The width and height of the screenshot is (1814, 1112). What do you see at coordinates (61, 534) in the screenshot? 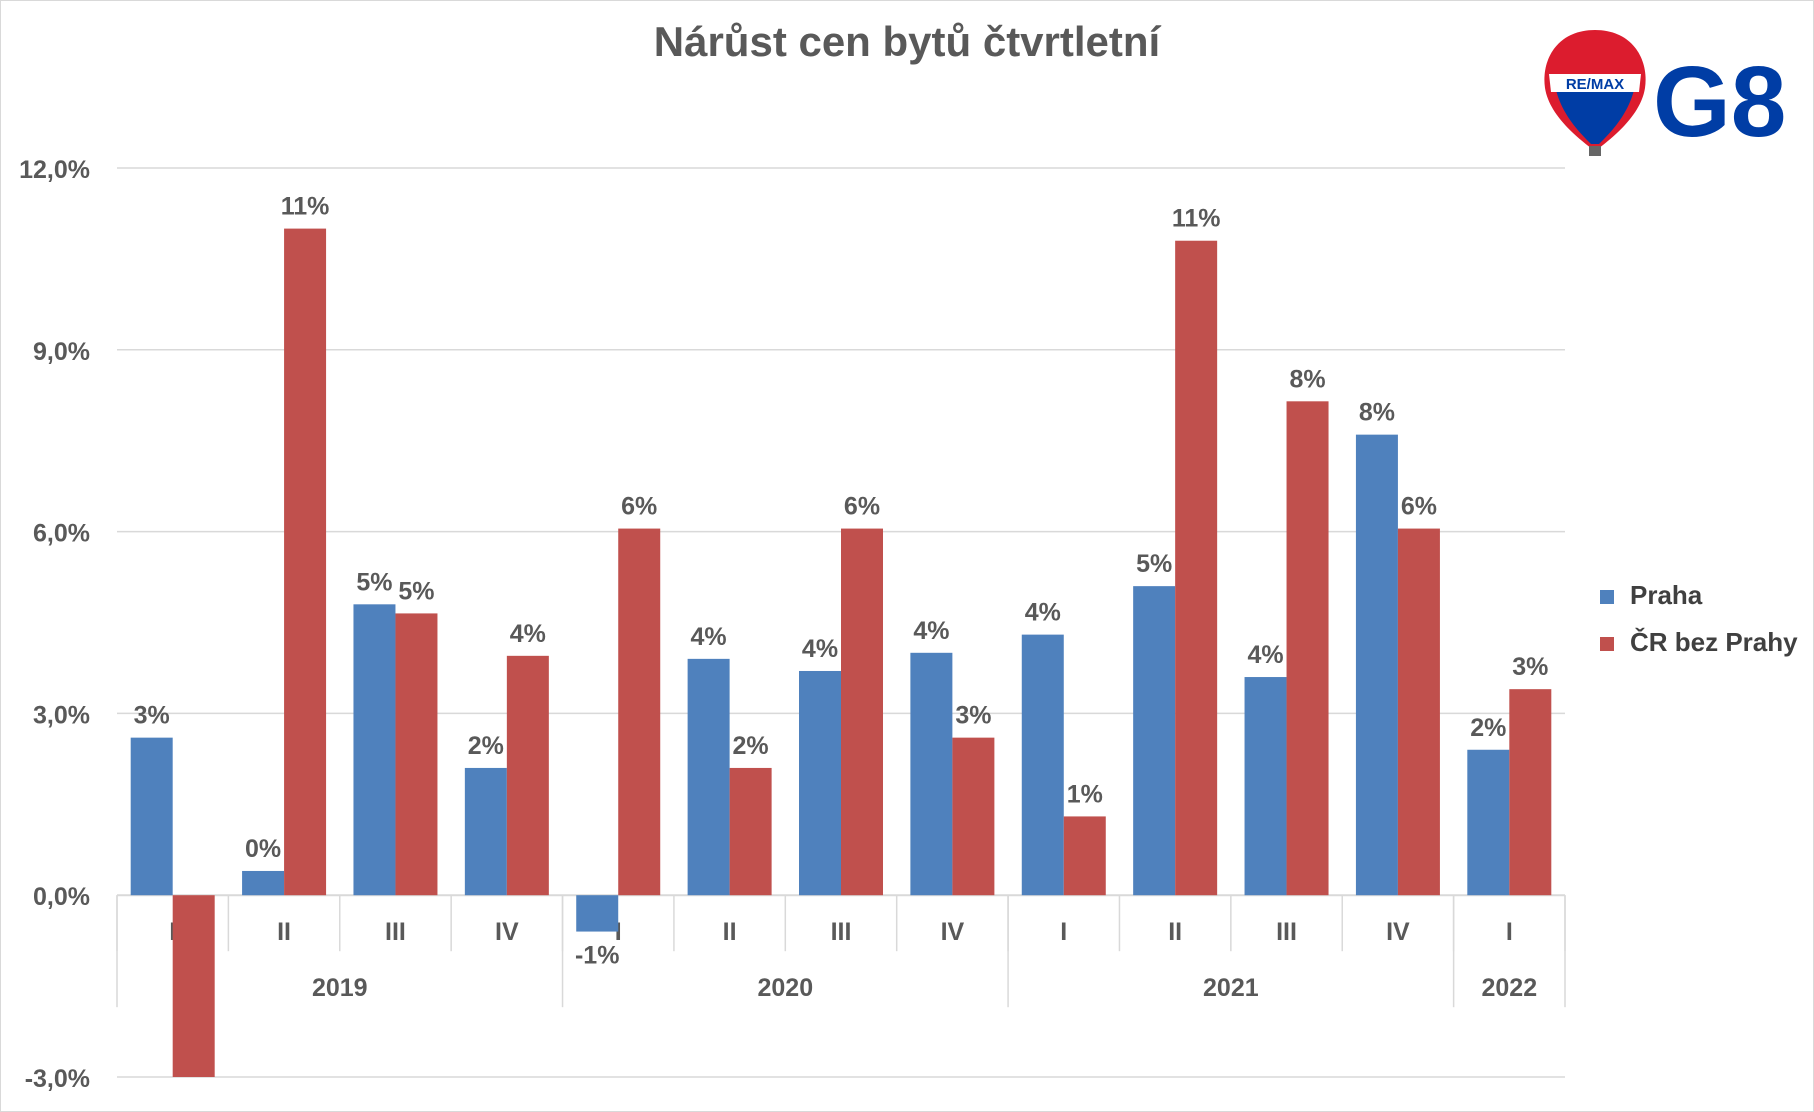
I see `y-tick-label: 6,0%` at bounding box center [61, 534].